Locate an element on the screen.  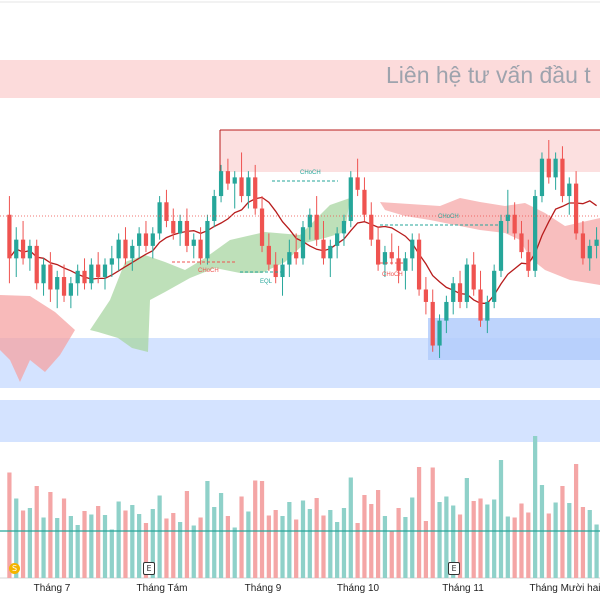
dividend-badge: S is located at coordinates (14, 568).